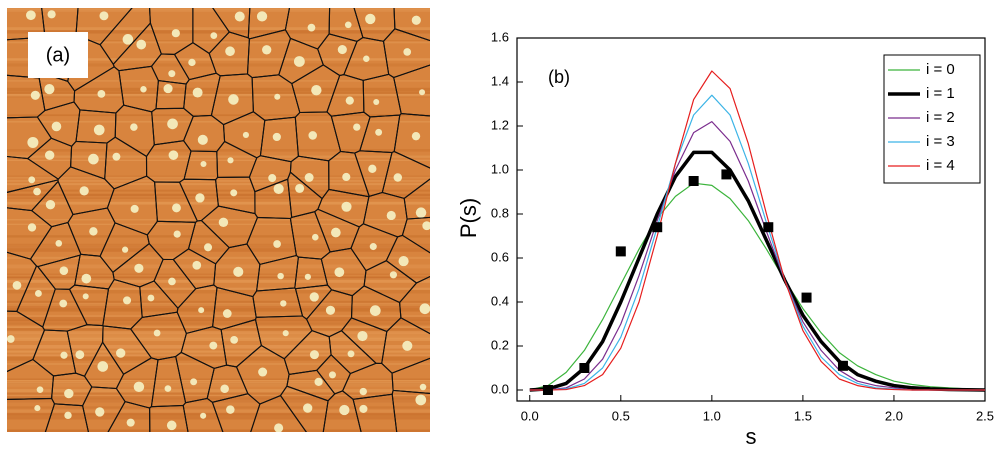  I want to click on image-label: (a), so click(58, 55).